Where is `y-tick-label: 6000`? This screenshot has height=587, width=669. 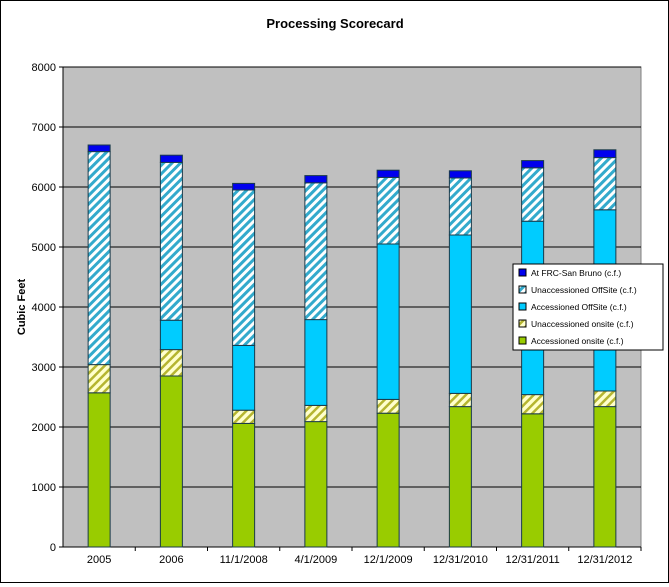 y-tick-label: 6000 is located at coordinates (44, 188).